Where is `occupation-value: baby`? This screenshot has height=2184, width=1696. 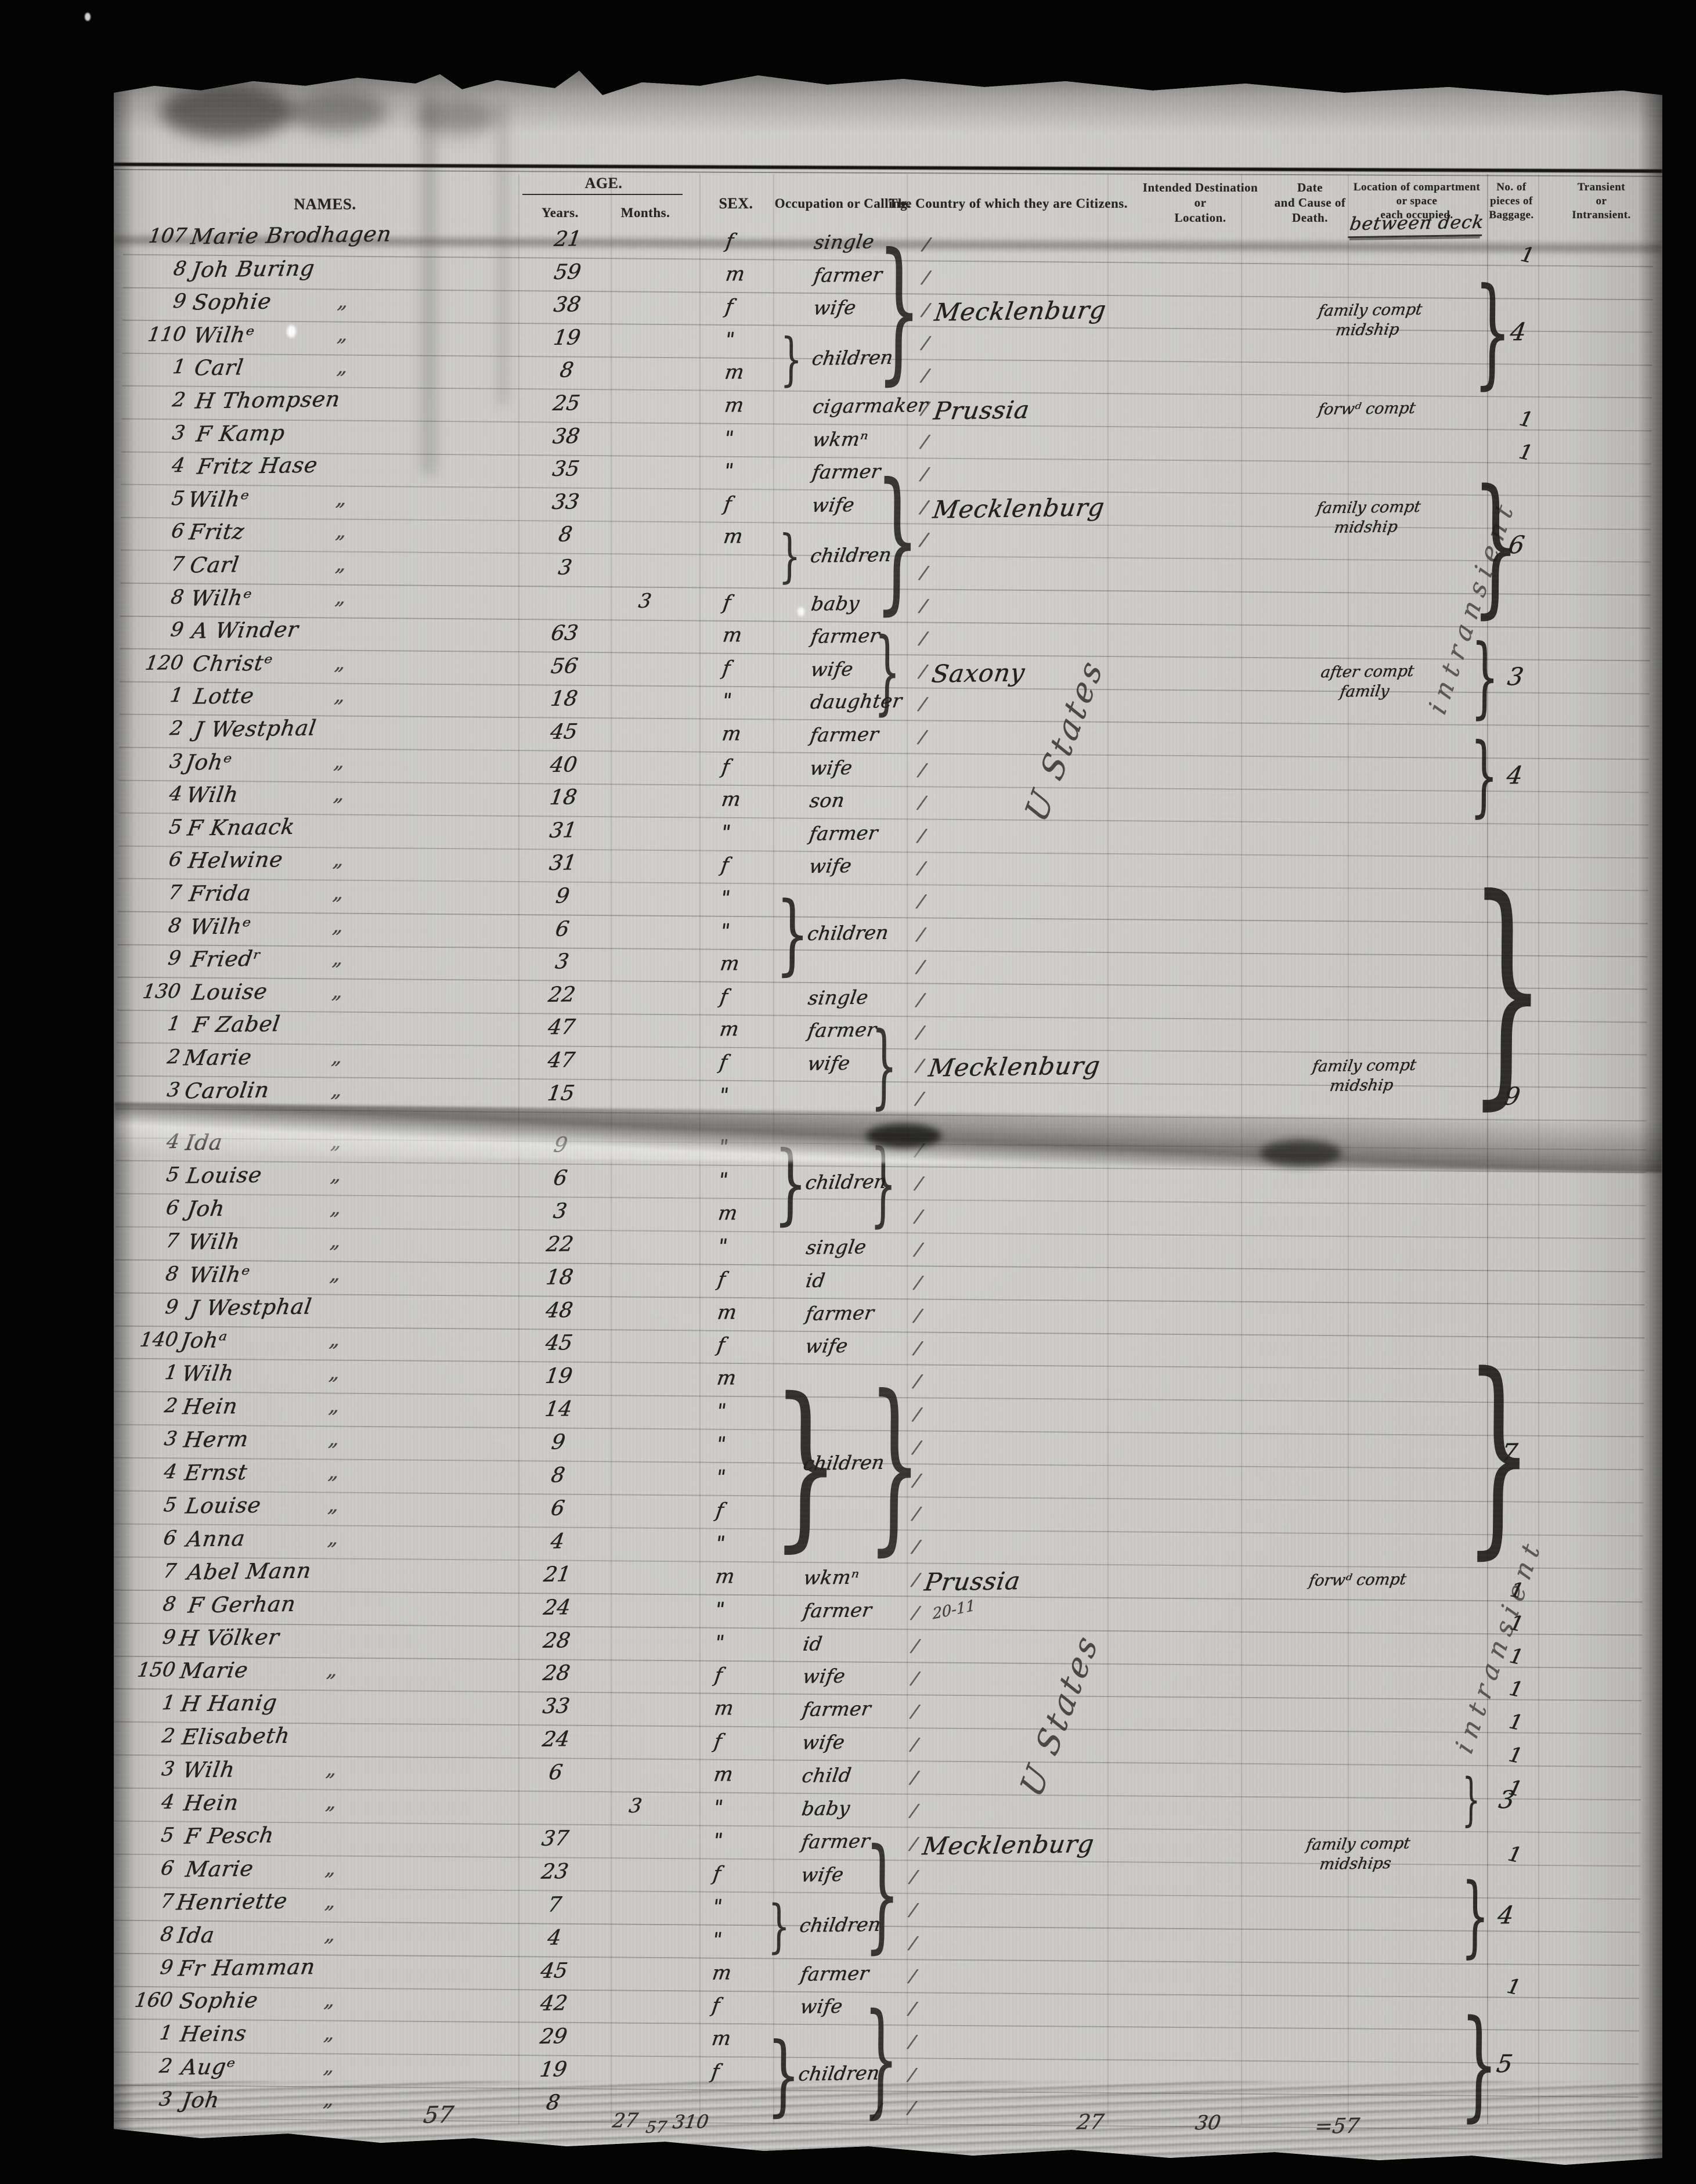 occupation-value: baby is located at coordinates (835, 603).